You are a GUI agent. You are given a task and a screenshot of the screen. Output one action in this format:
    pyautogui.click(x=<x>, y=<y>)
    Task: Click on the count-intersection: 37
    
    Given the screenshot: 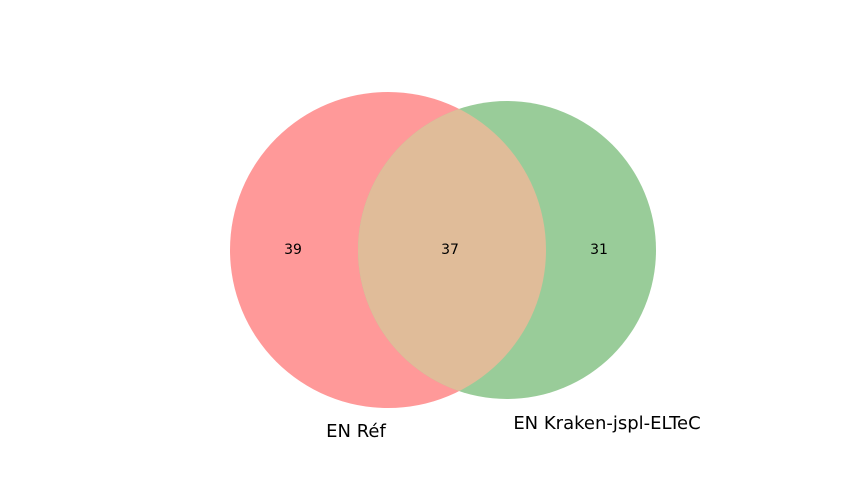 What is the action you would take?
    pyautogui.click(x=450, y=250)
    